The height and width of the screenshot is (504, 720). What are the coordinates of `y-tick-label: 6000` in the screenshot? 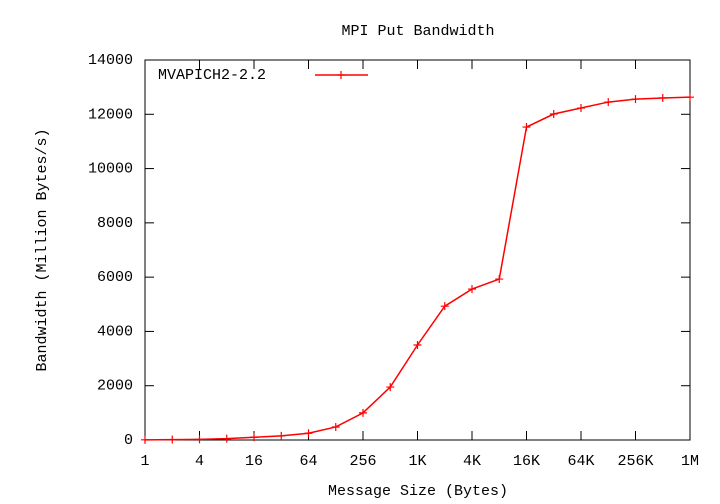 It's located at (115, 277).